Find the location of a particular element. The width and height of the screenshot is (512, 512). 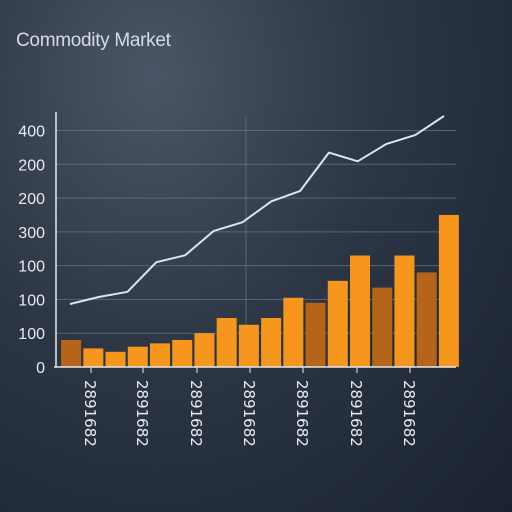

chart-title: Commodity Market is located at coordinates (93, 40).